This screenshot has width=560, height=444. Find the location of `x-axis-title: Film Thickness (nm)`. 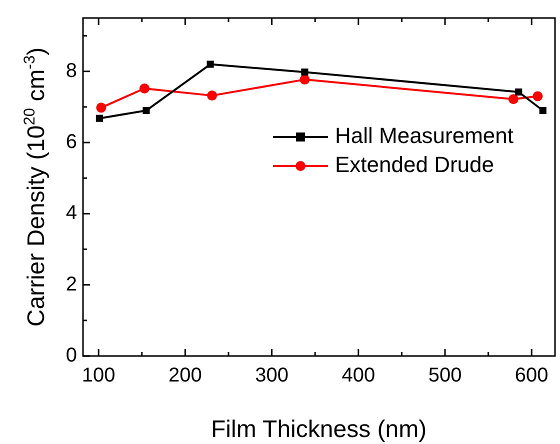

x-axis-title: Film Thickness (nm) is located at coordinates (318, 429).